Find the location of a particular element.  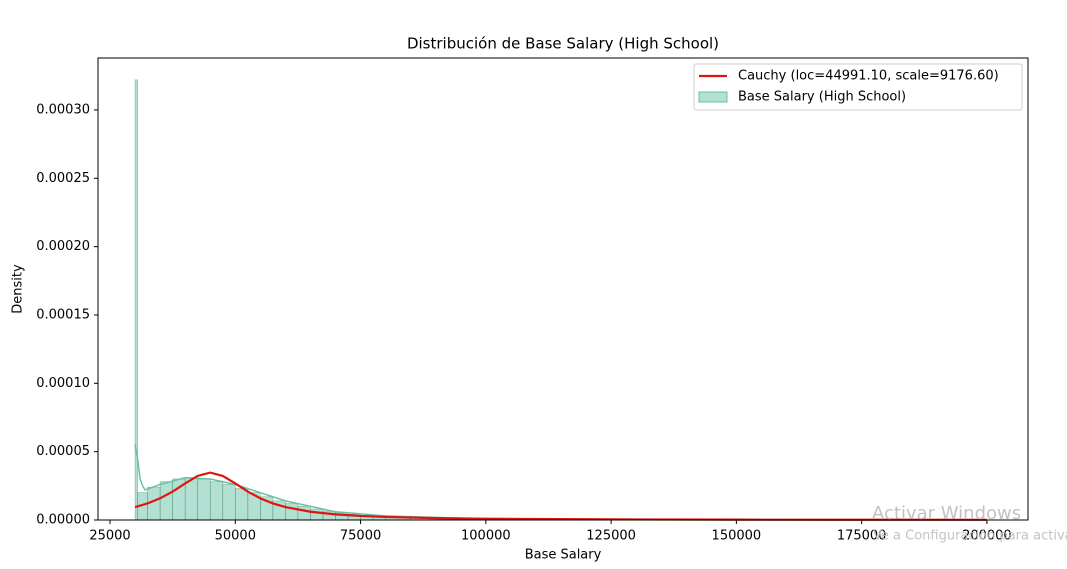

y-tick-label: 0.00010 is located at coordinates (63, 383).